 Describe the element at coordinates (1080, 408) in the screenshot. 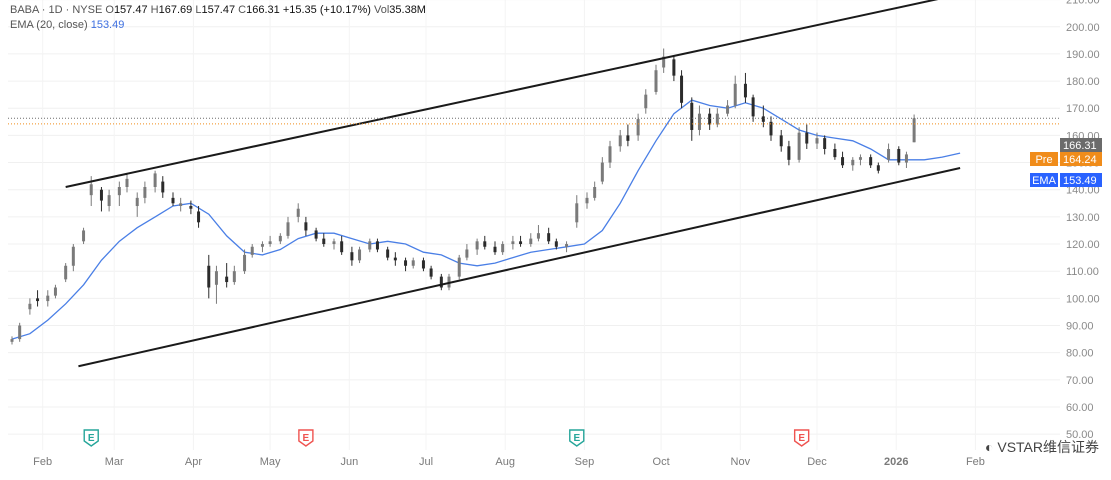

I see `y-tick-label: 60.00` at that location.